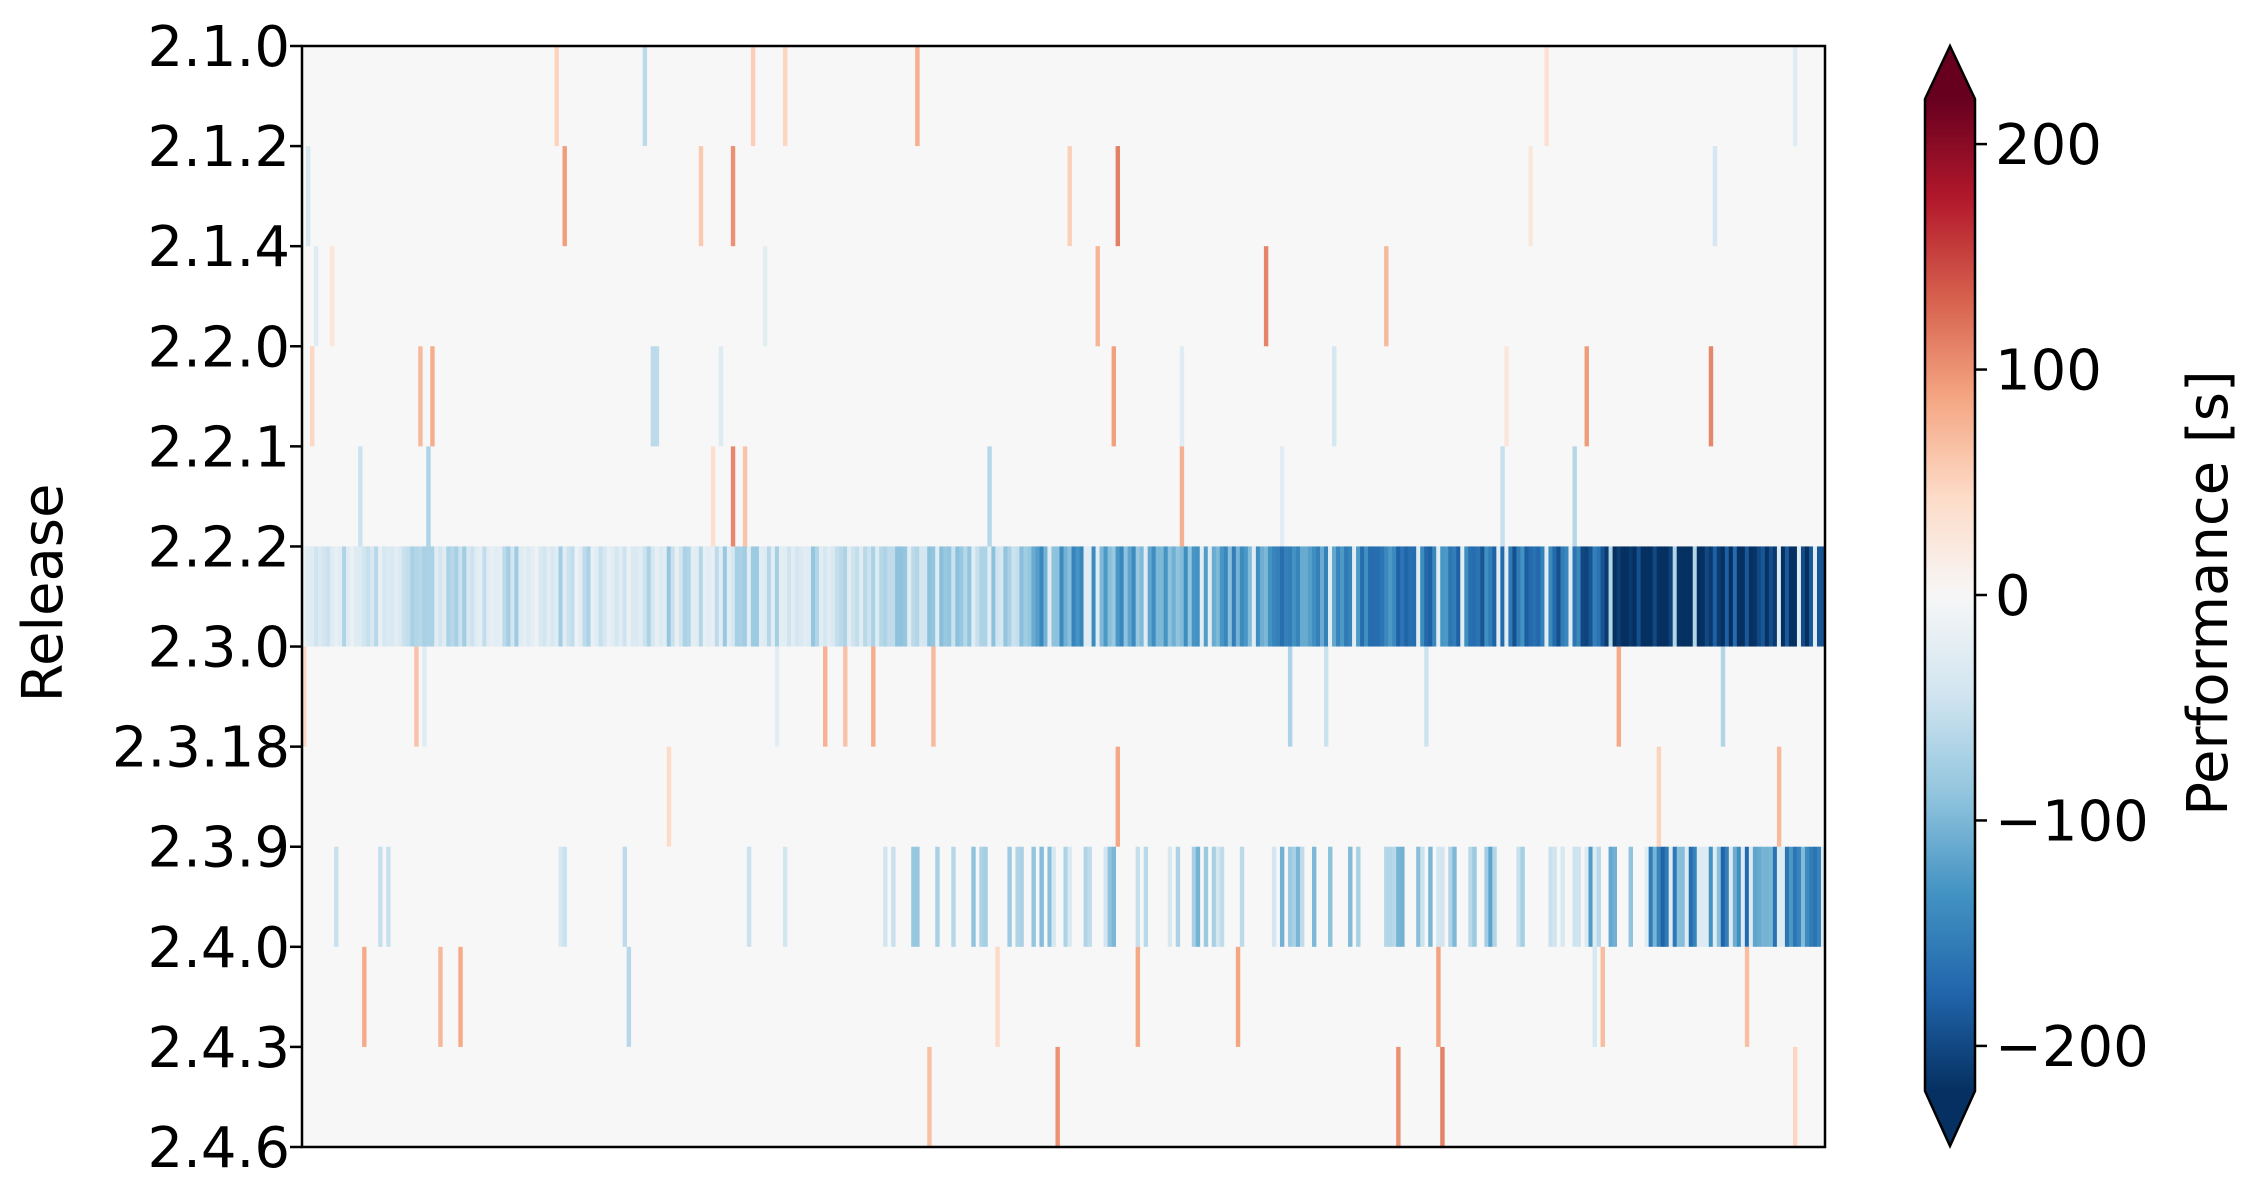 This screenshot has width=2250, height=1200. Describe the element at coordinates (2013, 596) in the screenshot. I see `colorbar-tick-label: 0` at that location.